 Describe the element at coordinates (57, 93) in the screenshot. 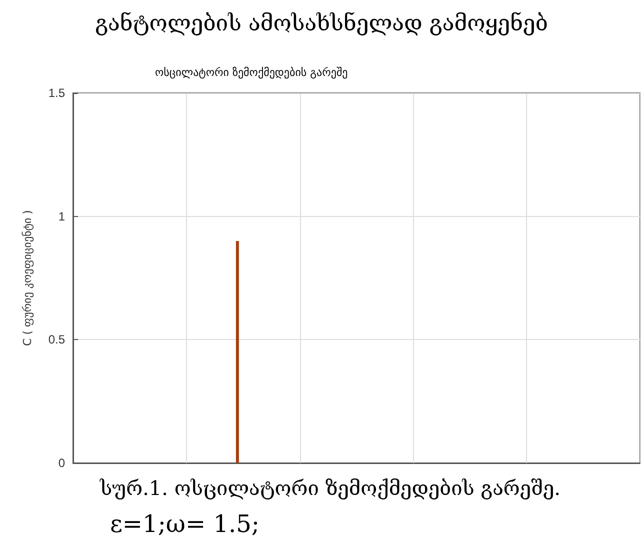

I see `y-tick-label: 1.5` at that location.